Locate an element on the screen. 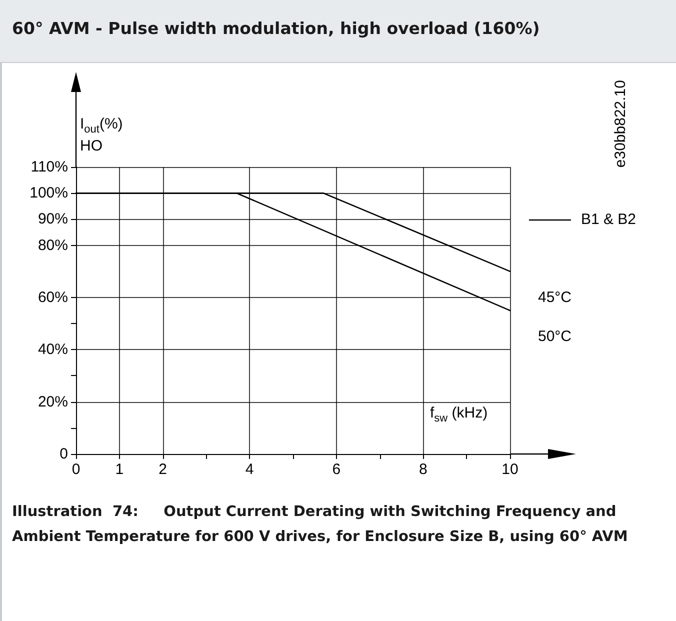 The image size is (676, 621). y-tick-label: 20% is located at coordinates (53, 401).